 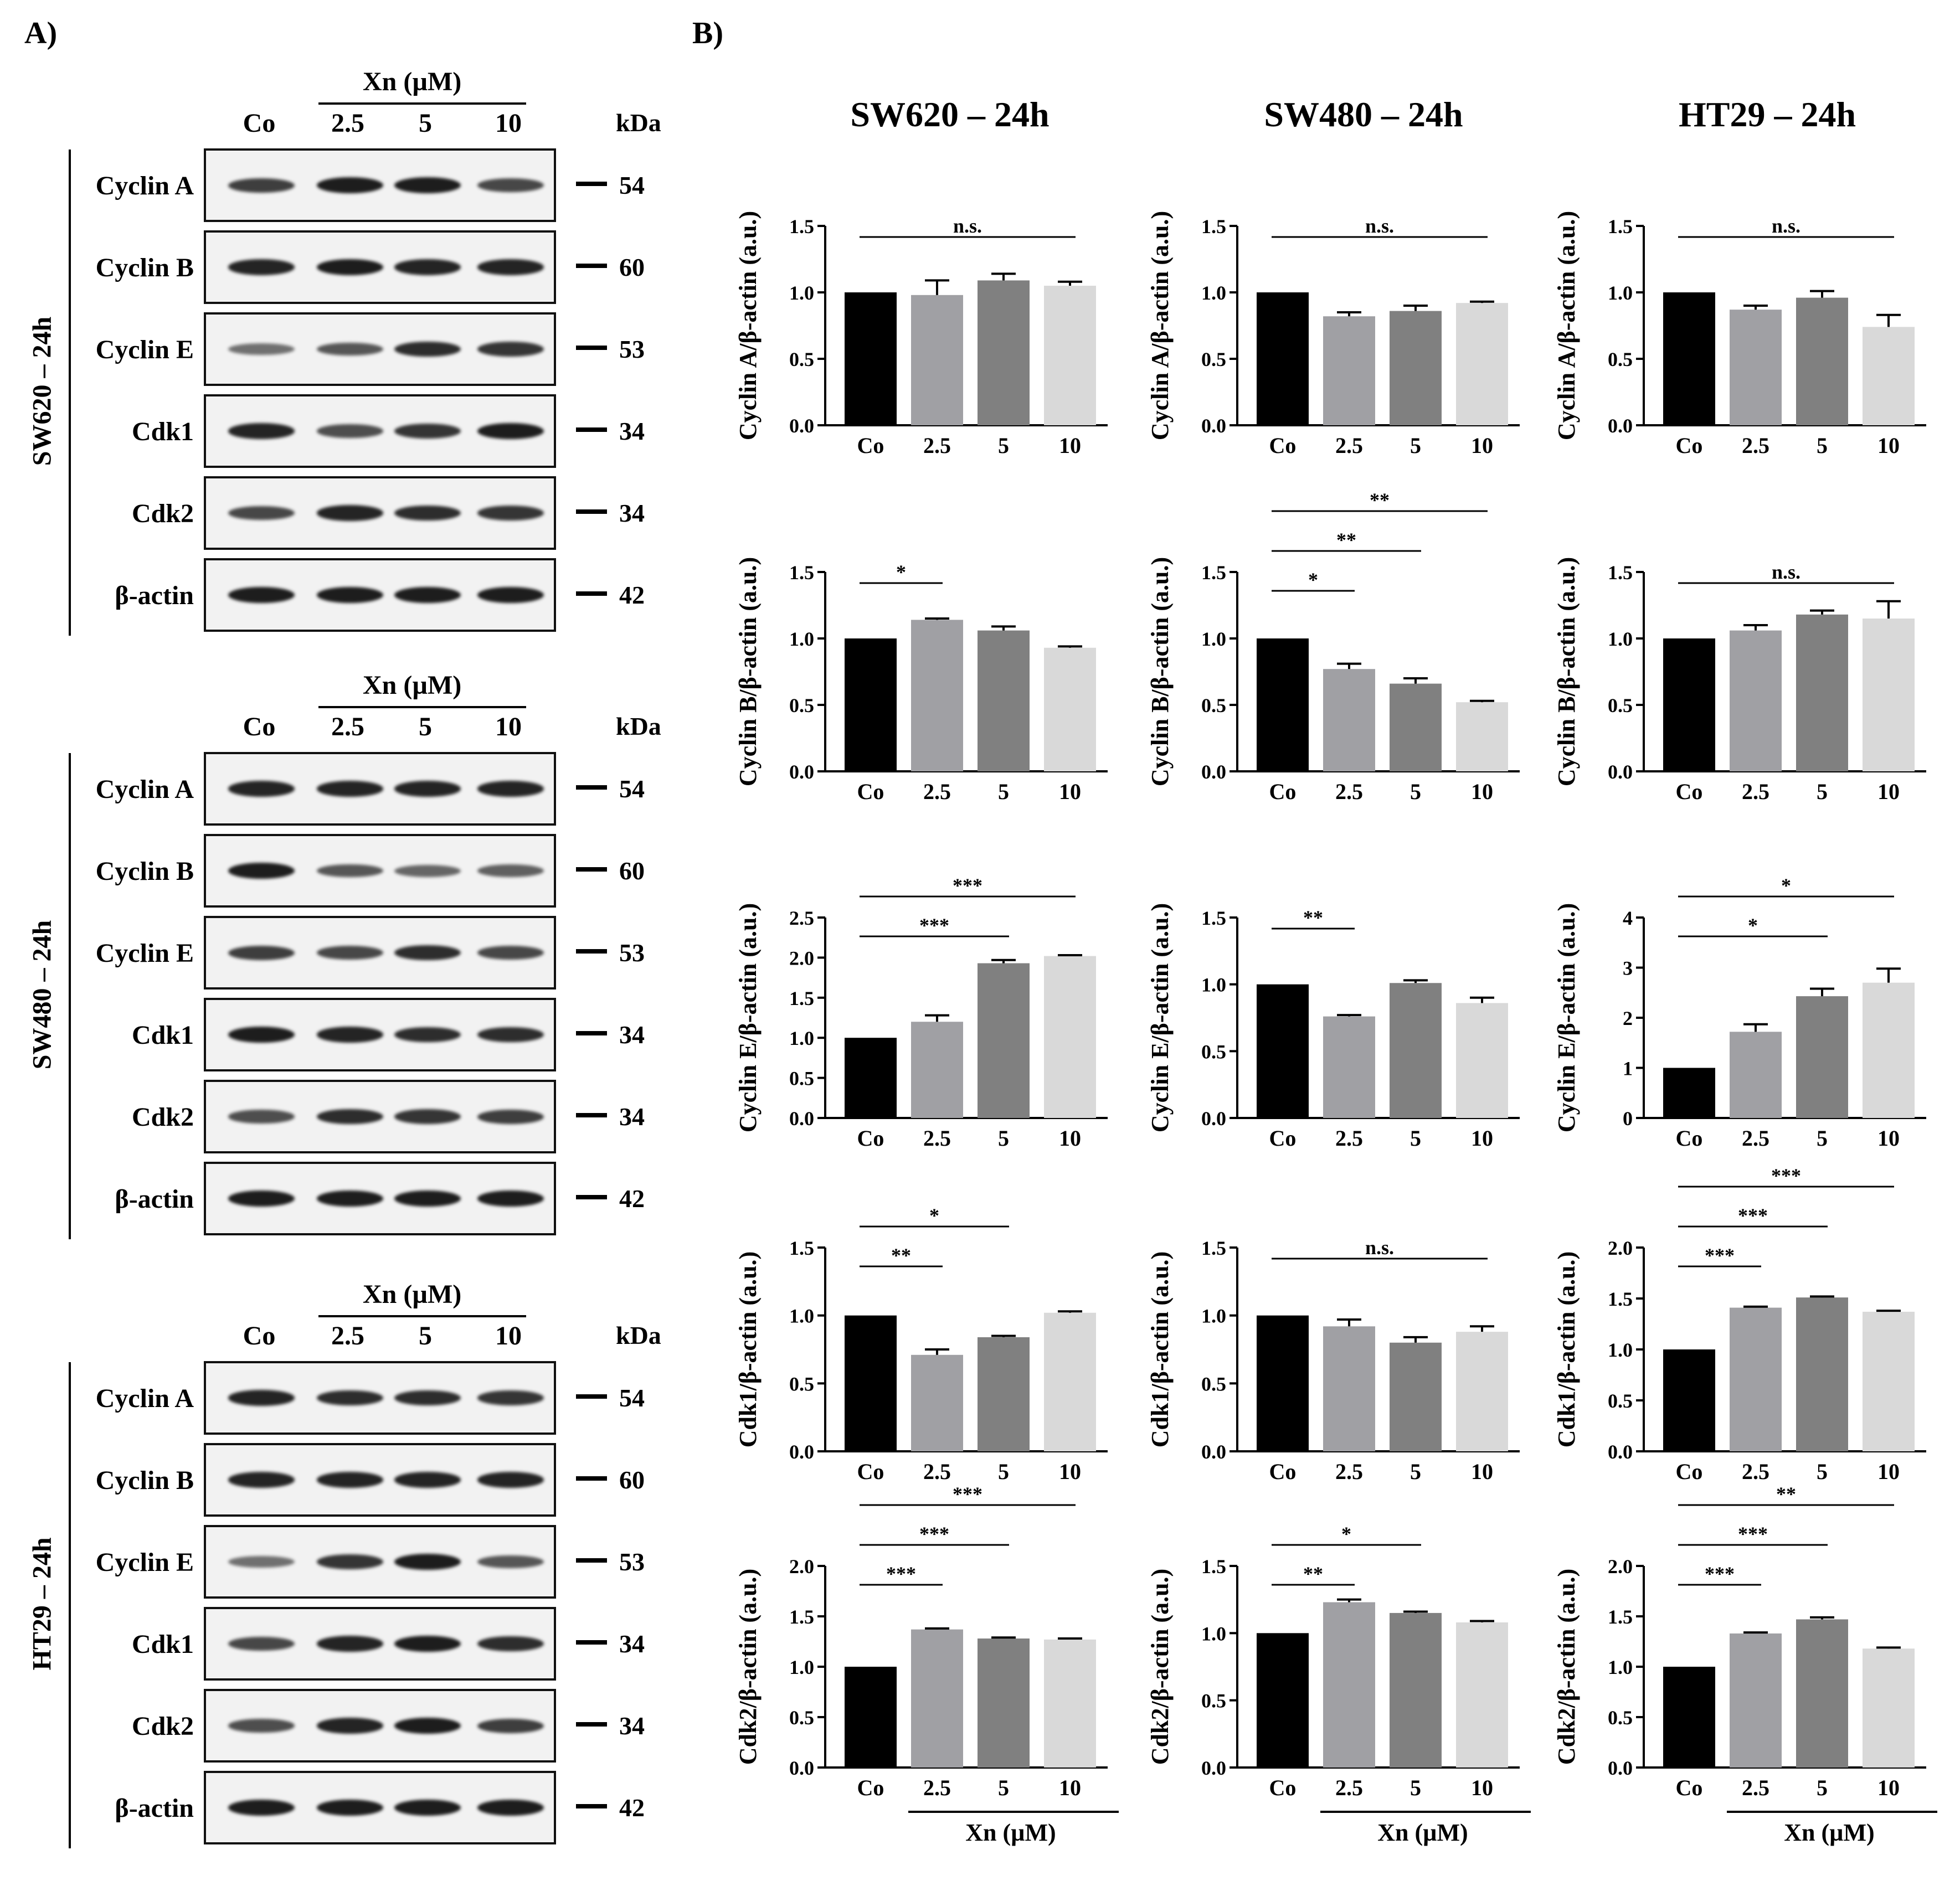 What do you see at coordinates (801, 958) in the screenshot?
I see `y-tick-label: 2.0` at bounding box center [801, 958].